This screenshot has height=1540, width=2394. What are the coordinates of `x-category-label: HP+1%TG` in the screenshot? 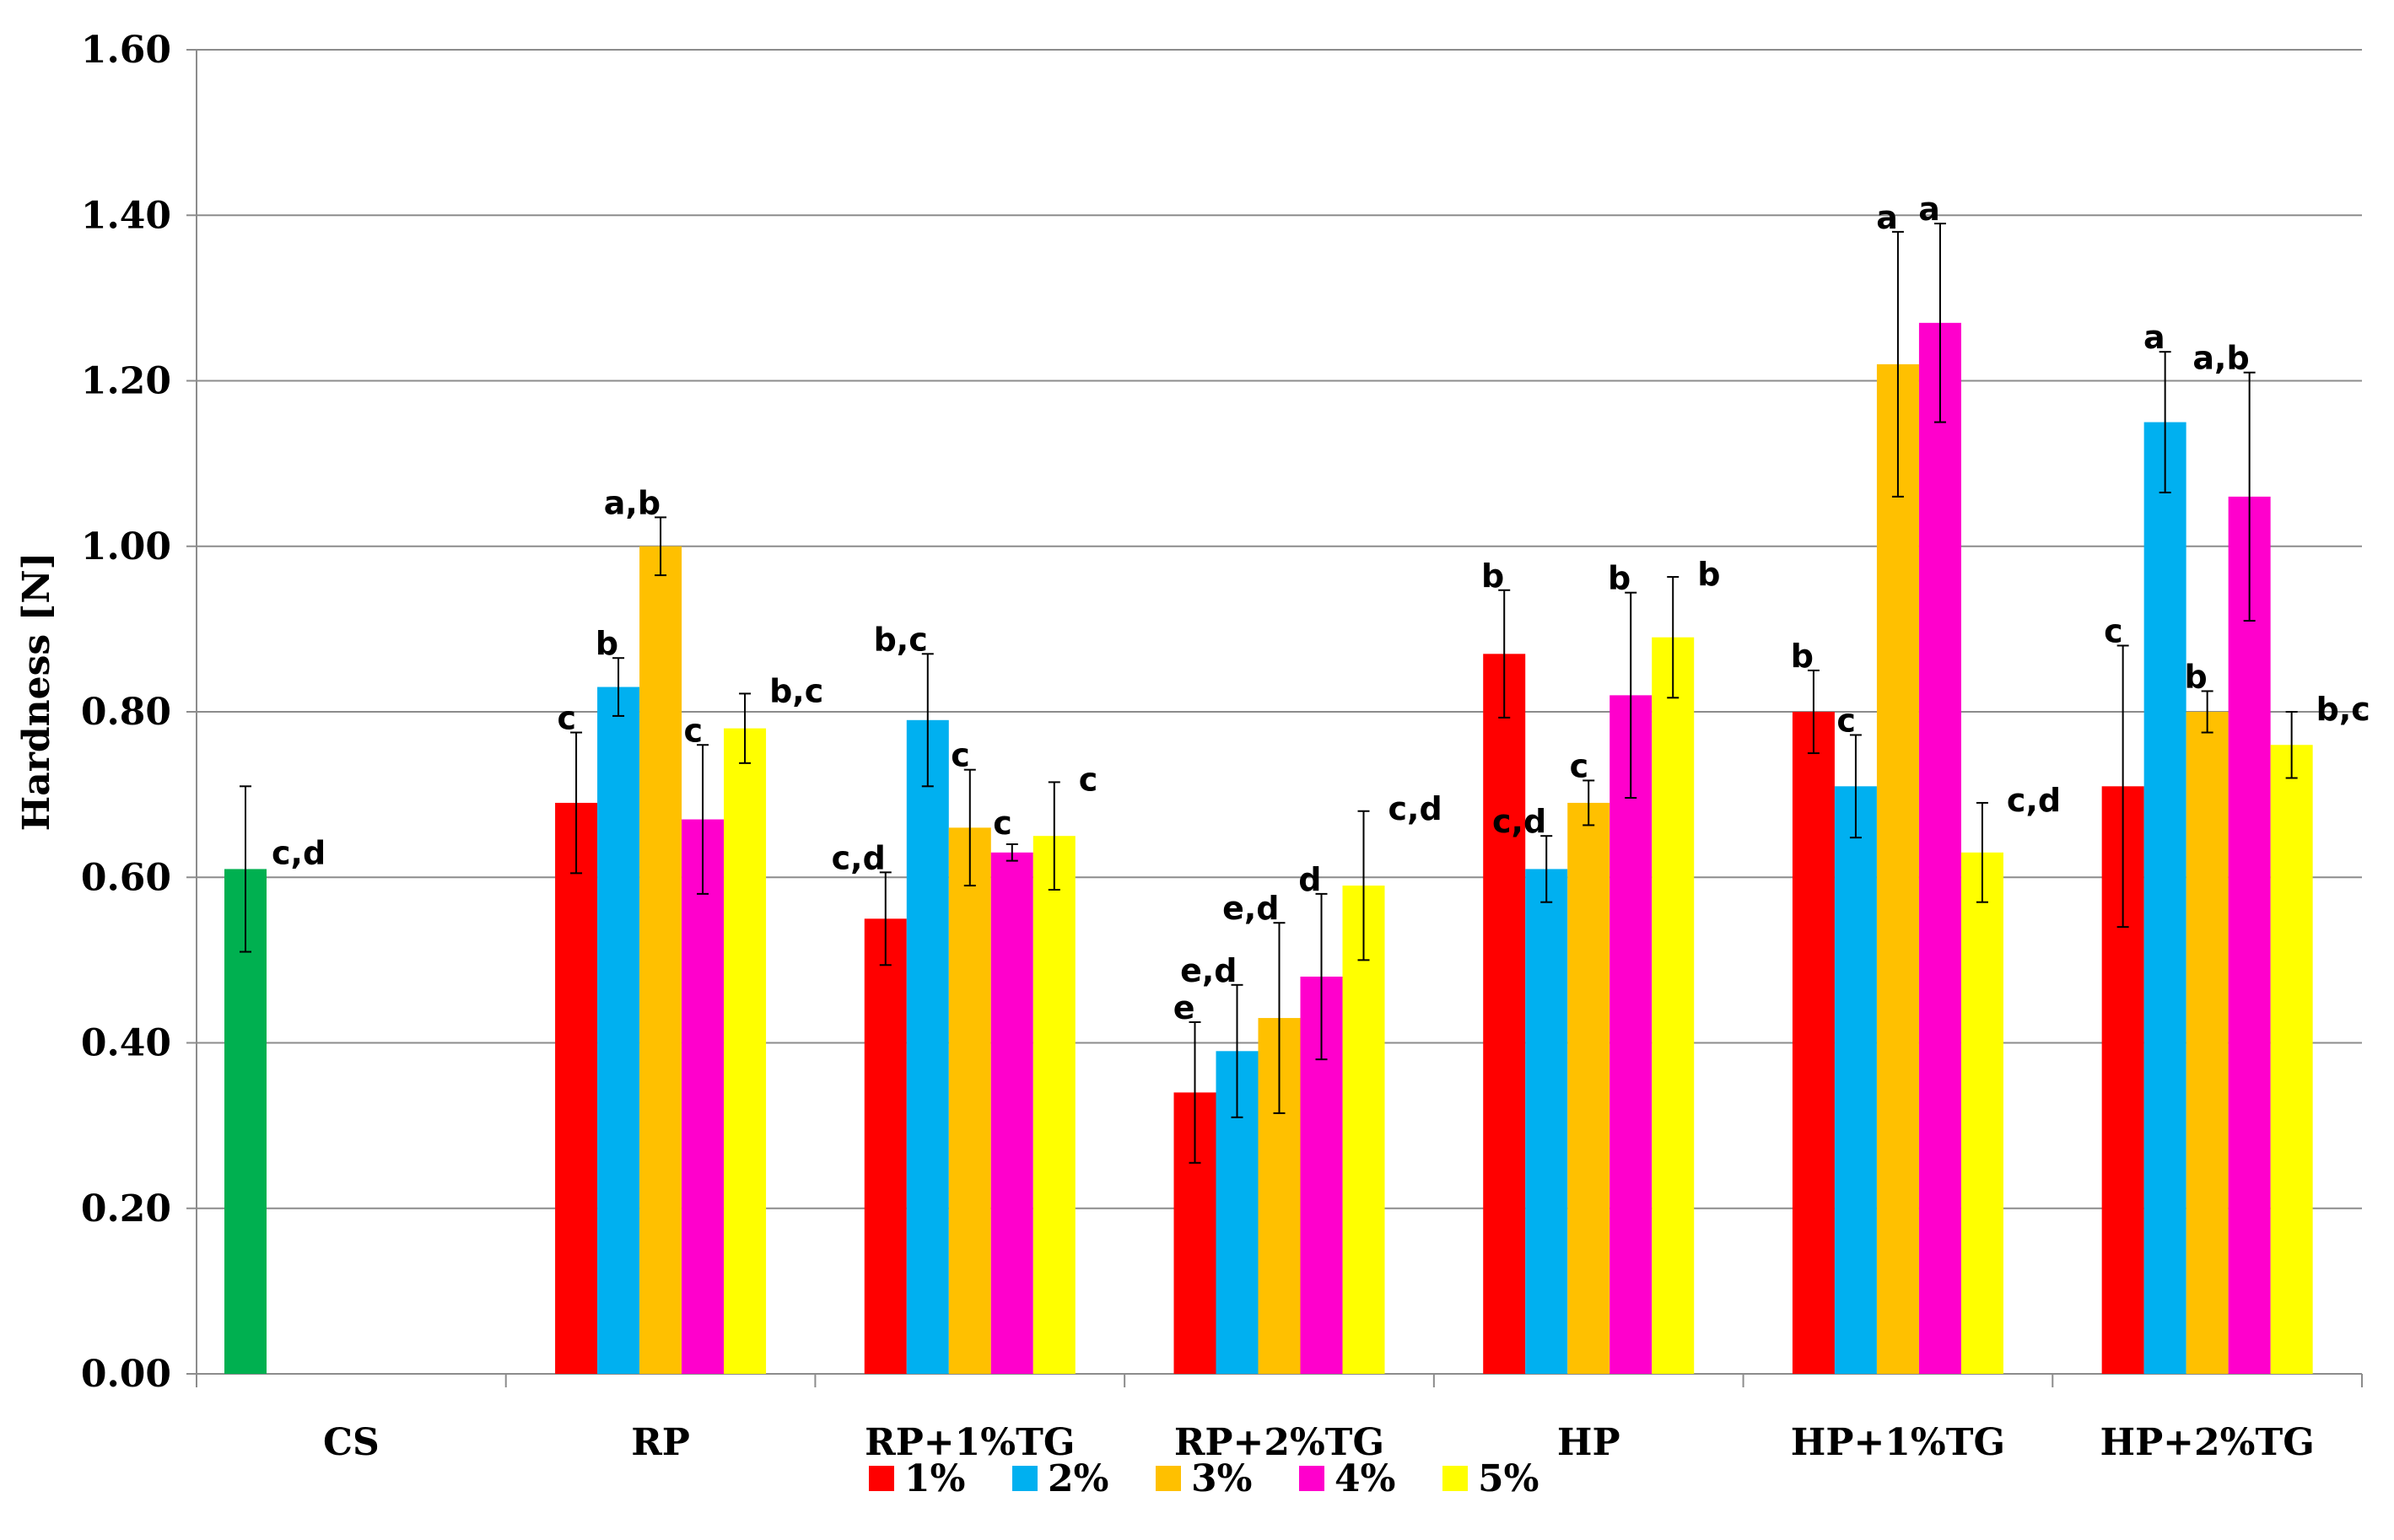 It's located at (1898, 1442).